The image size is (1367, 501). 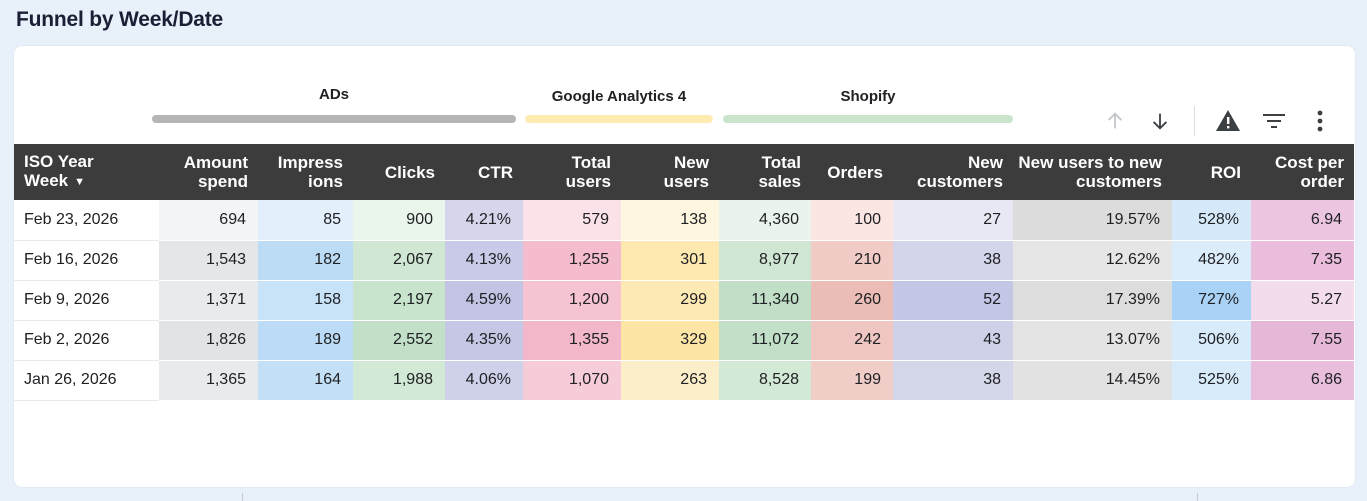 I want to click on cell-clicks: 2,552, so click(x=399, y=340).